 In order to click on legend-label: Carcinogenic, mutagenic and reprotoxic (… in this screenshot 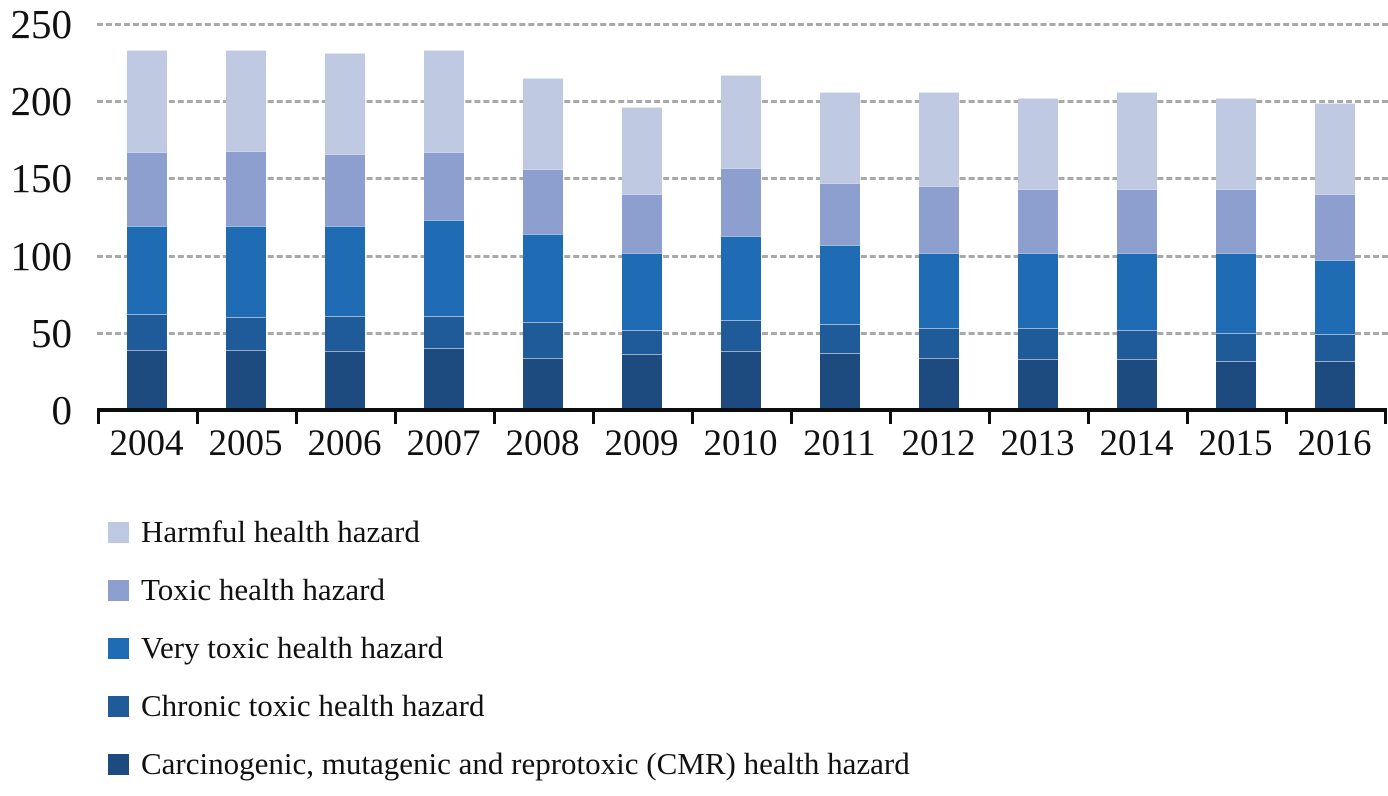, I will do `click(525, 763)`.